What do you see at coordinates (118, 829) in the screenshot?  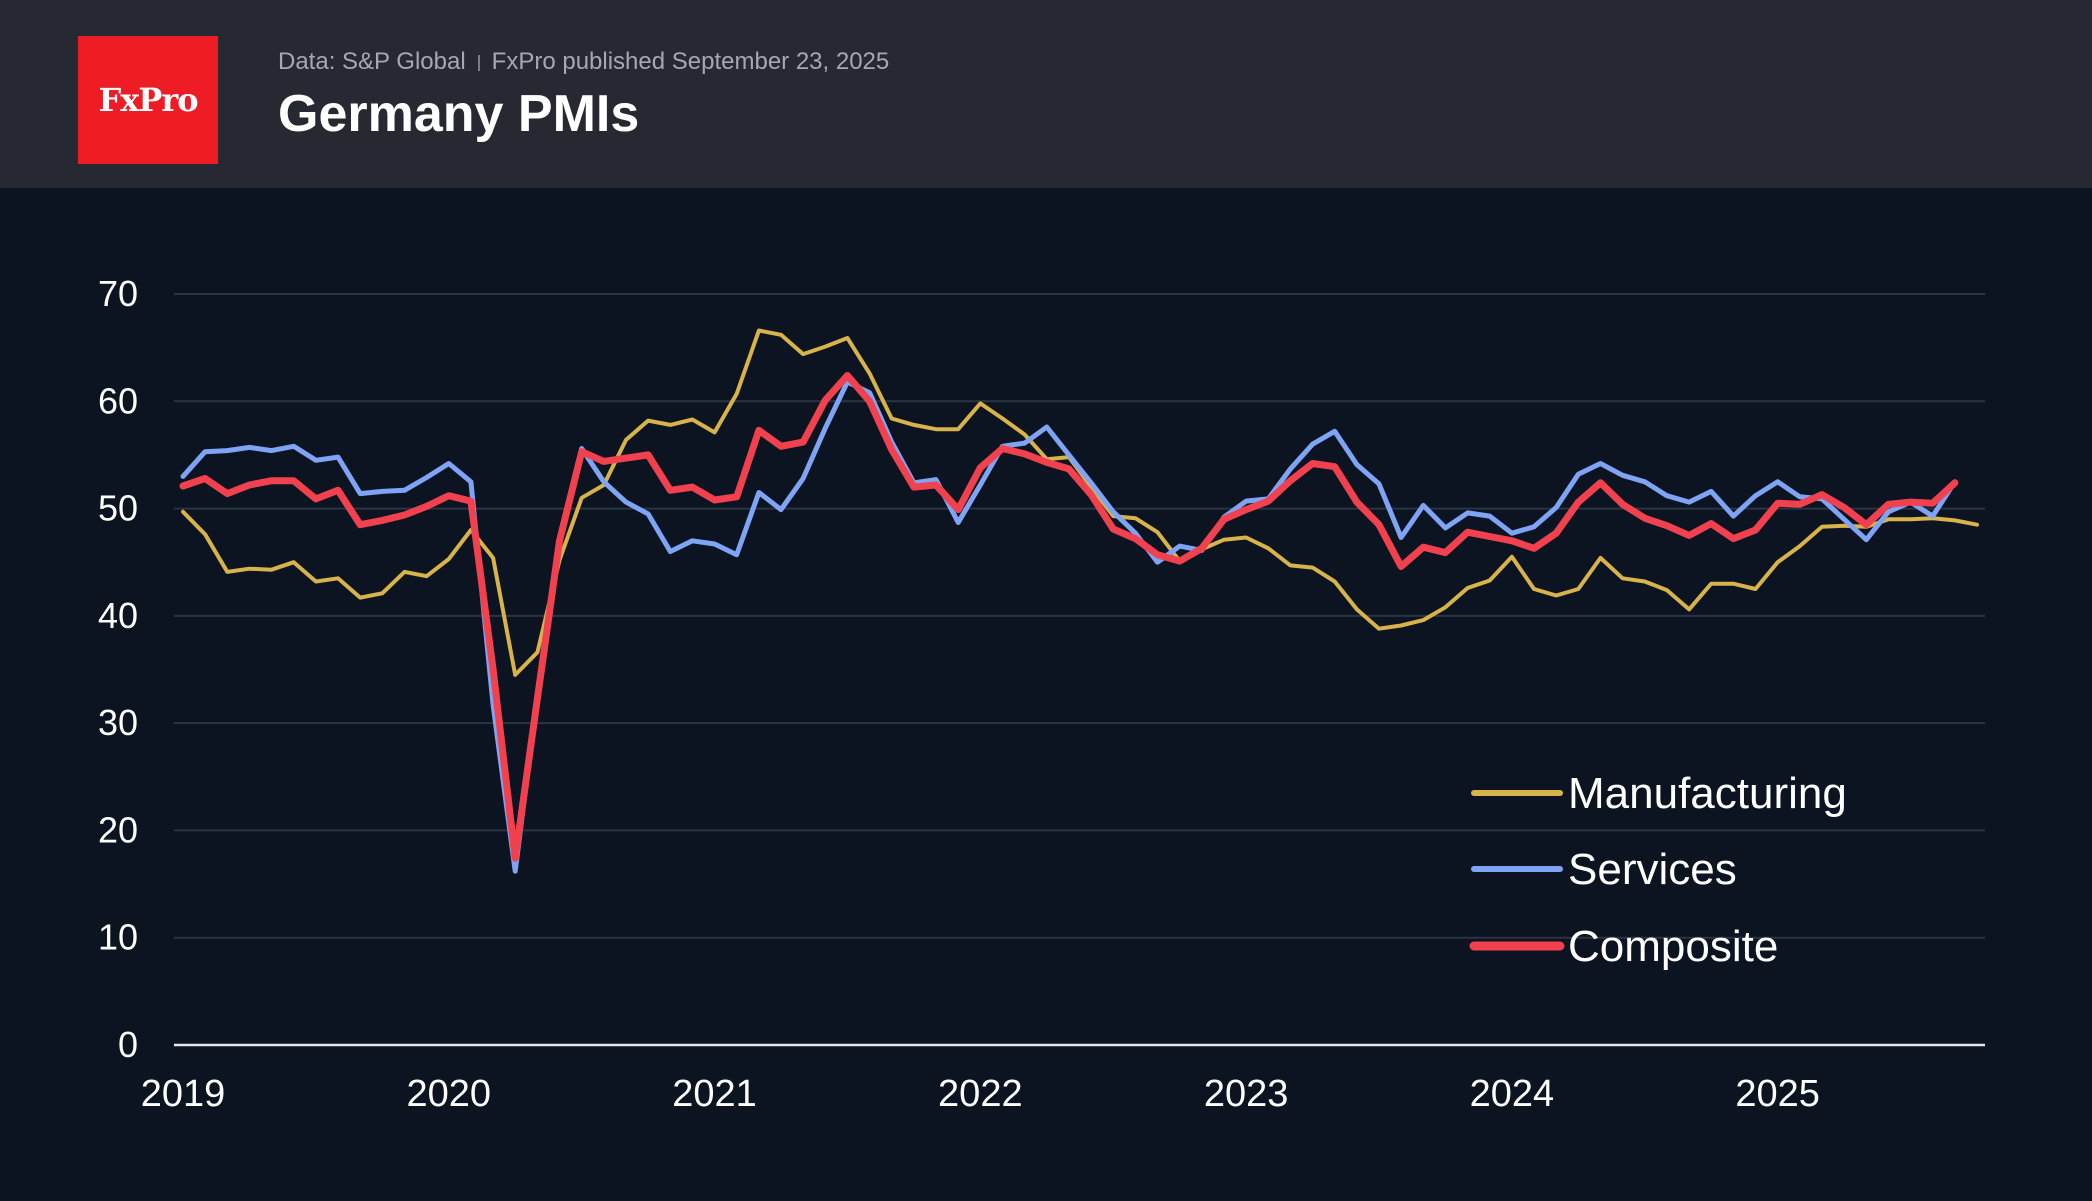 I see `y-tick-label: 20` at bounding box center [118, 829].